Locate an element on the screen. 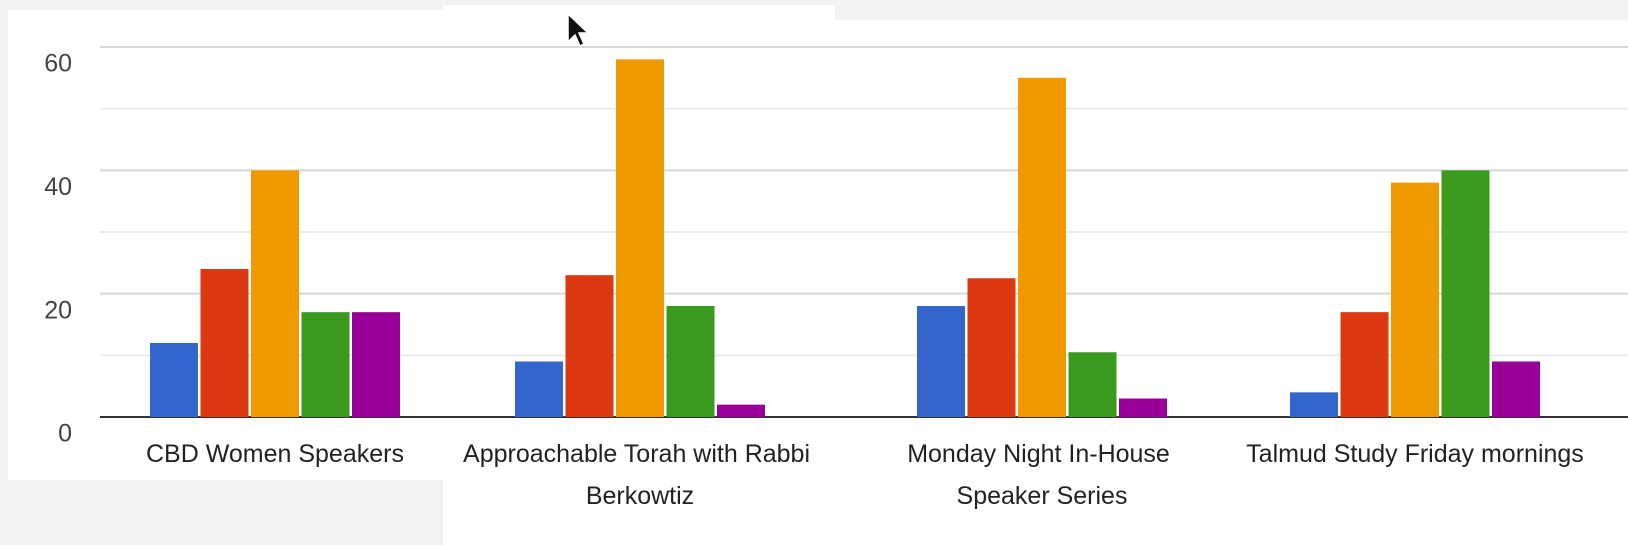 The image size is (1628, 545). x-tick-label: CBD Women Speakers is located at coordinates (275, 454).